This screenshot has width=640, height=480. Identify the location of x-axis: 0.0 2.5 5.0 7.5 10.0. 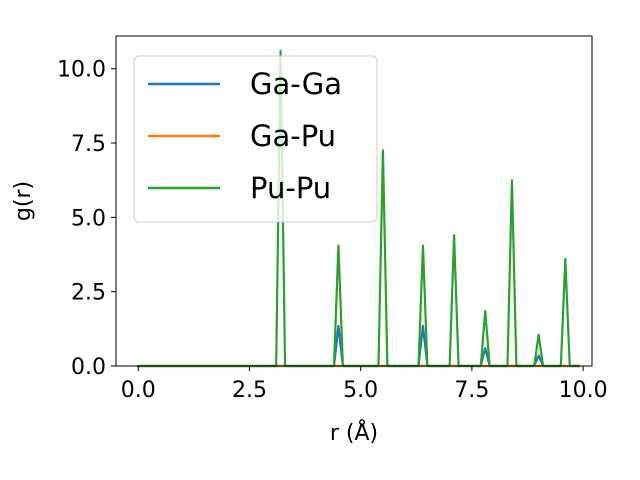
(364, 384).